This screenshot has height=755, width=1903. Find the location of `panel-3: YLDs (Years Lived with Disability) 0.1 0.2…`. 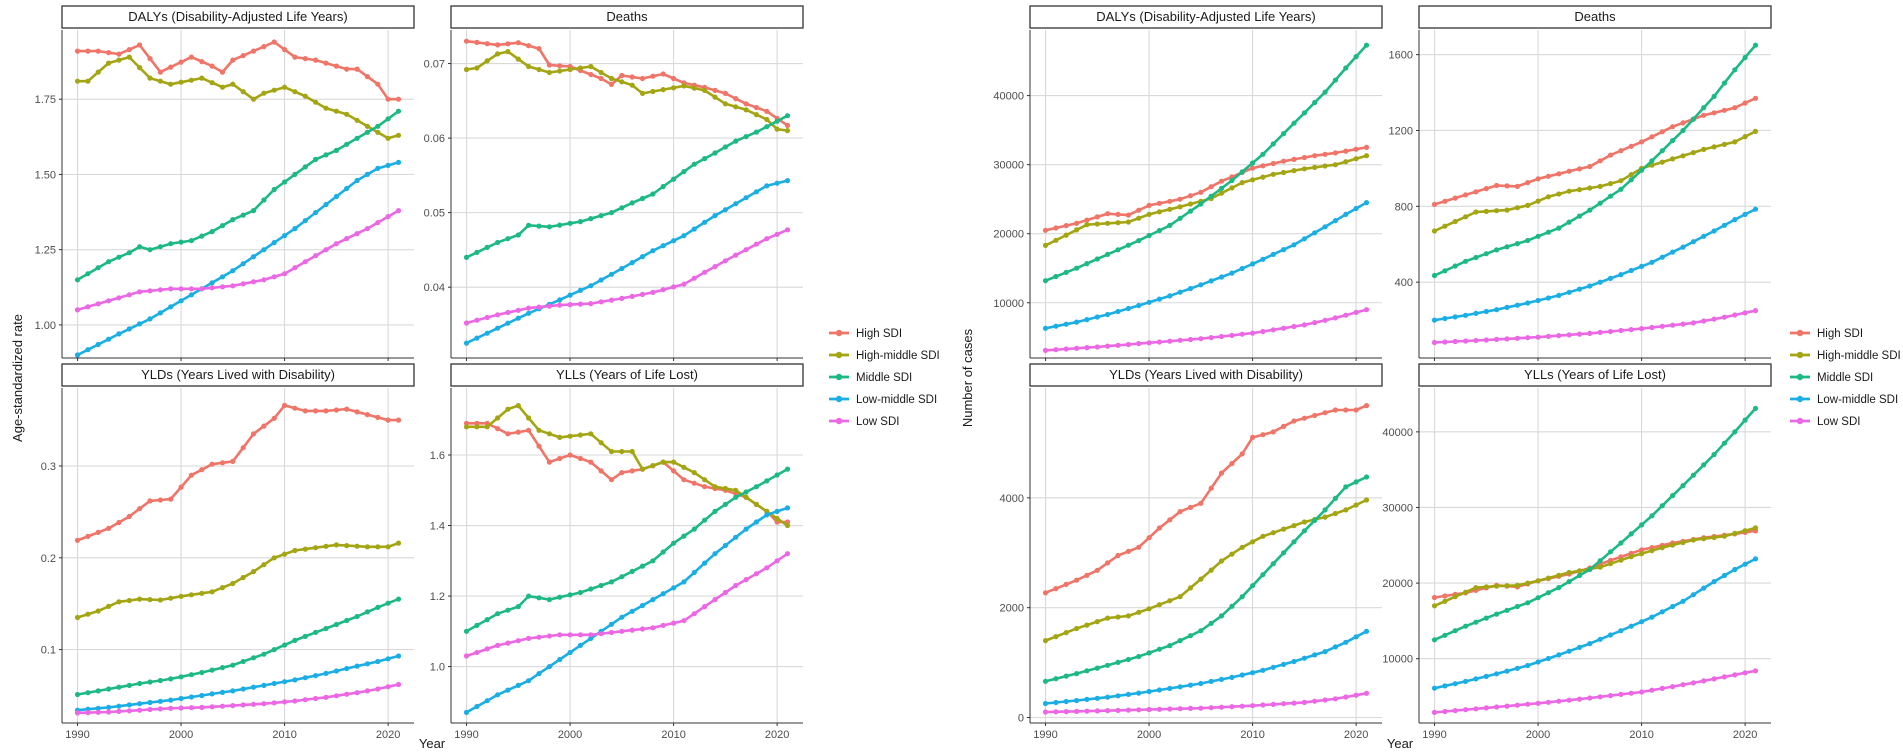

panel-3: YLDs (Years Lived with Disability) 0.1 0.2… is located at coordinates (228, 552).